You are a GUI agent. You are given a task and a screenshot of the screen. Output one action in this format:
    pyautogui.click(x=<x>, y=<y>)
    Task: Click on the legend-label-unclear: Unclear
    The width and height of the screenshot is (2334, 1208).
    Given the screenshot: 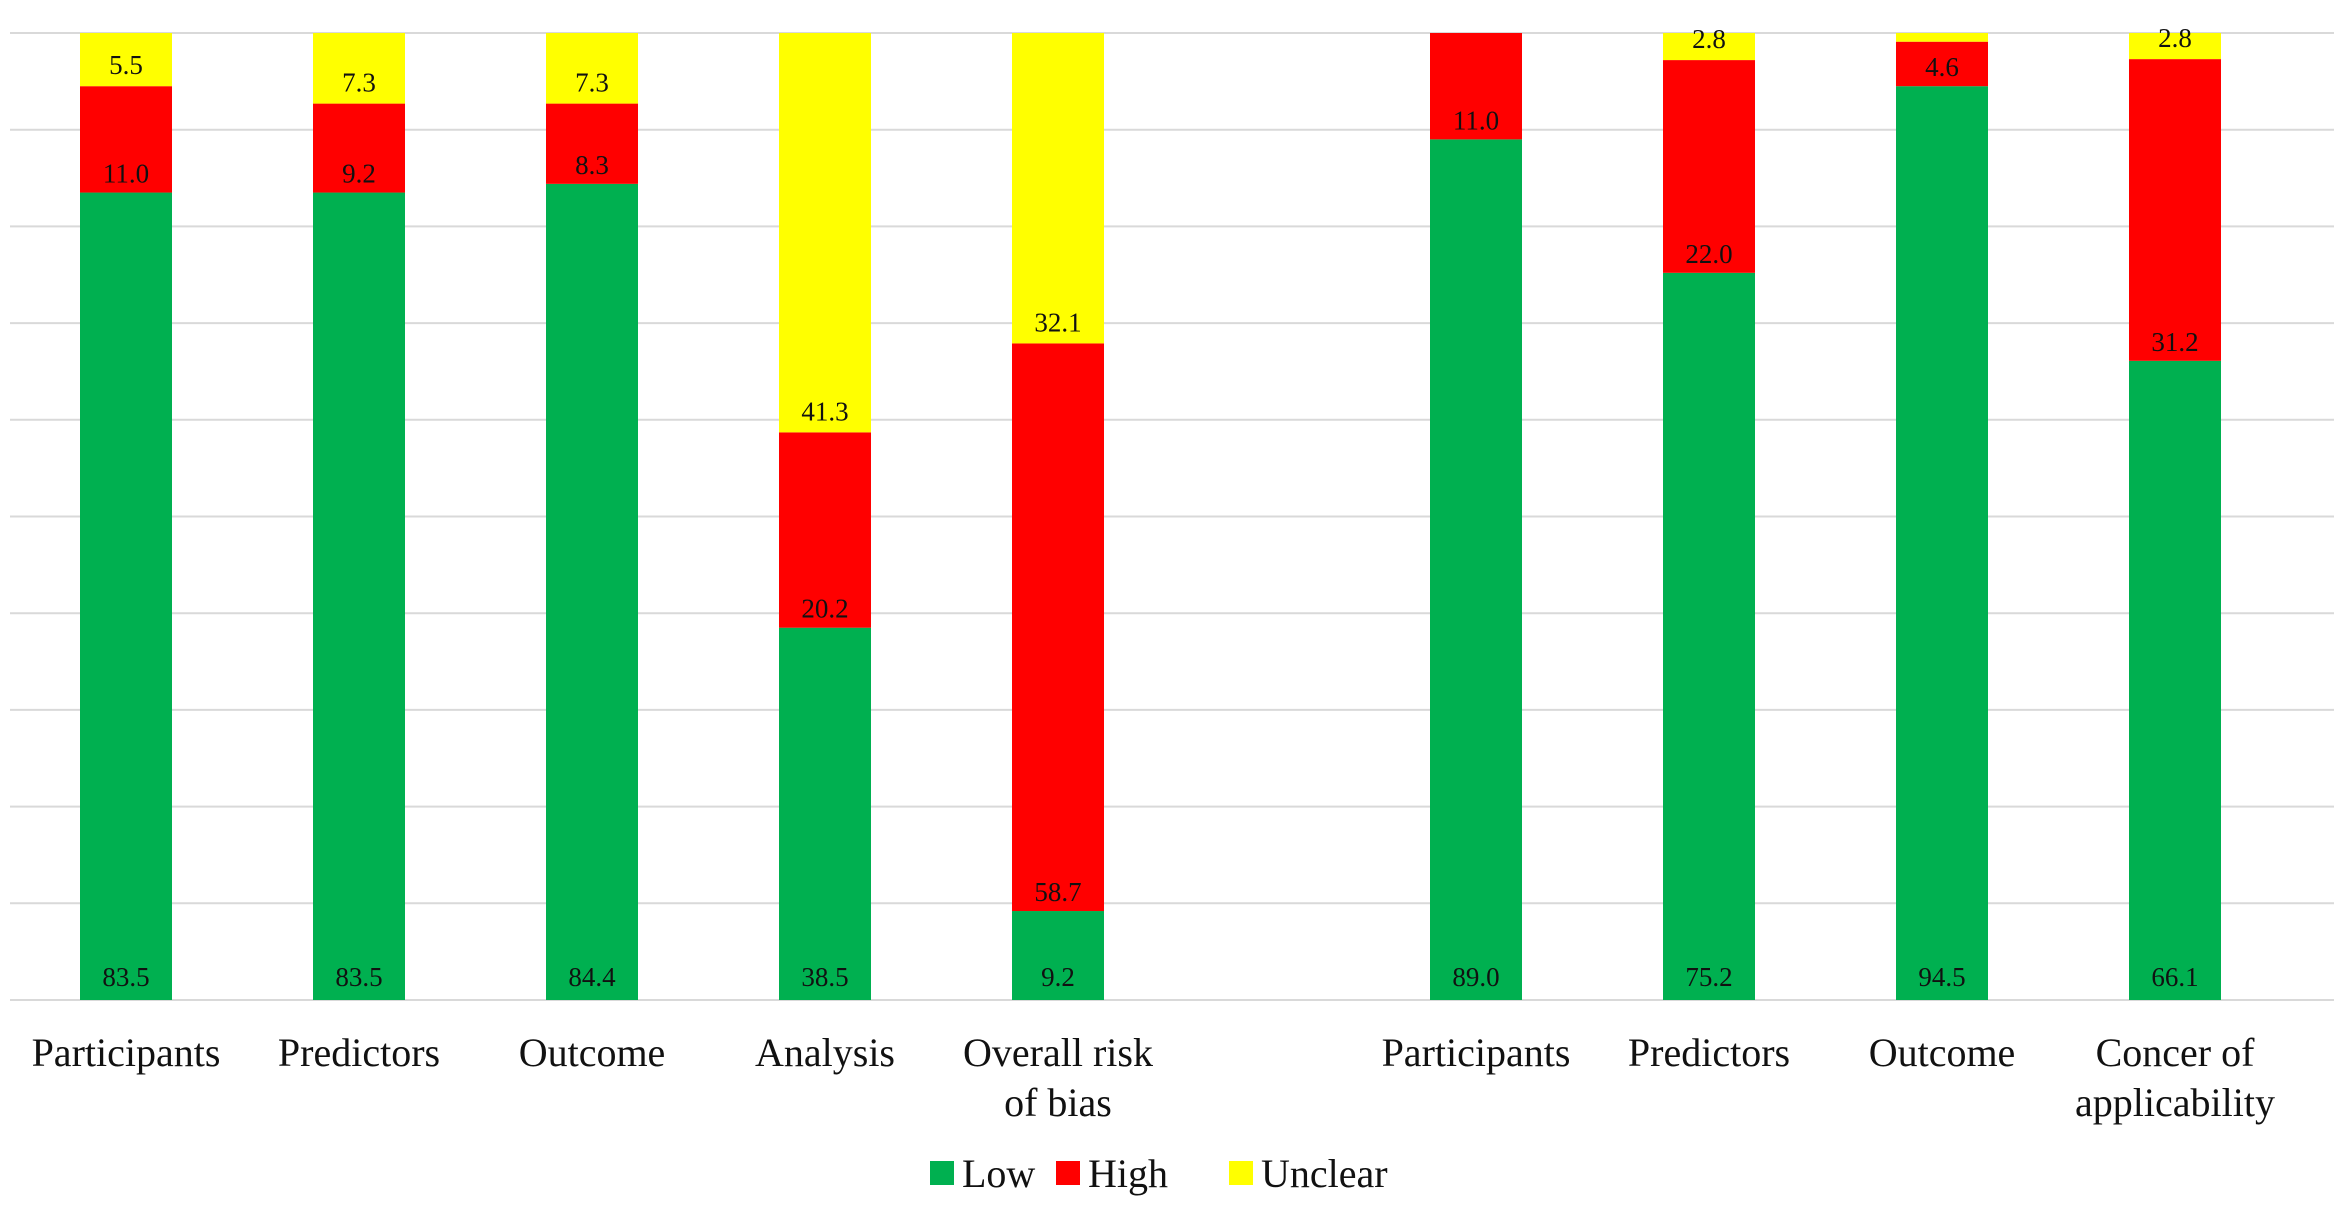 What is the action you would take?
    pyautogui.click(x=1324, y=1173)
    